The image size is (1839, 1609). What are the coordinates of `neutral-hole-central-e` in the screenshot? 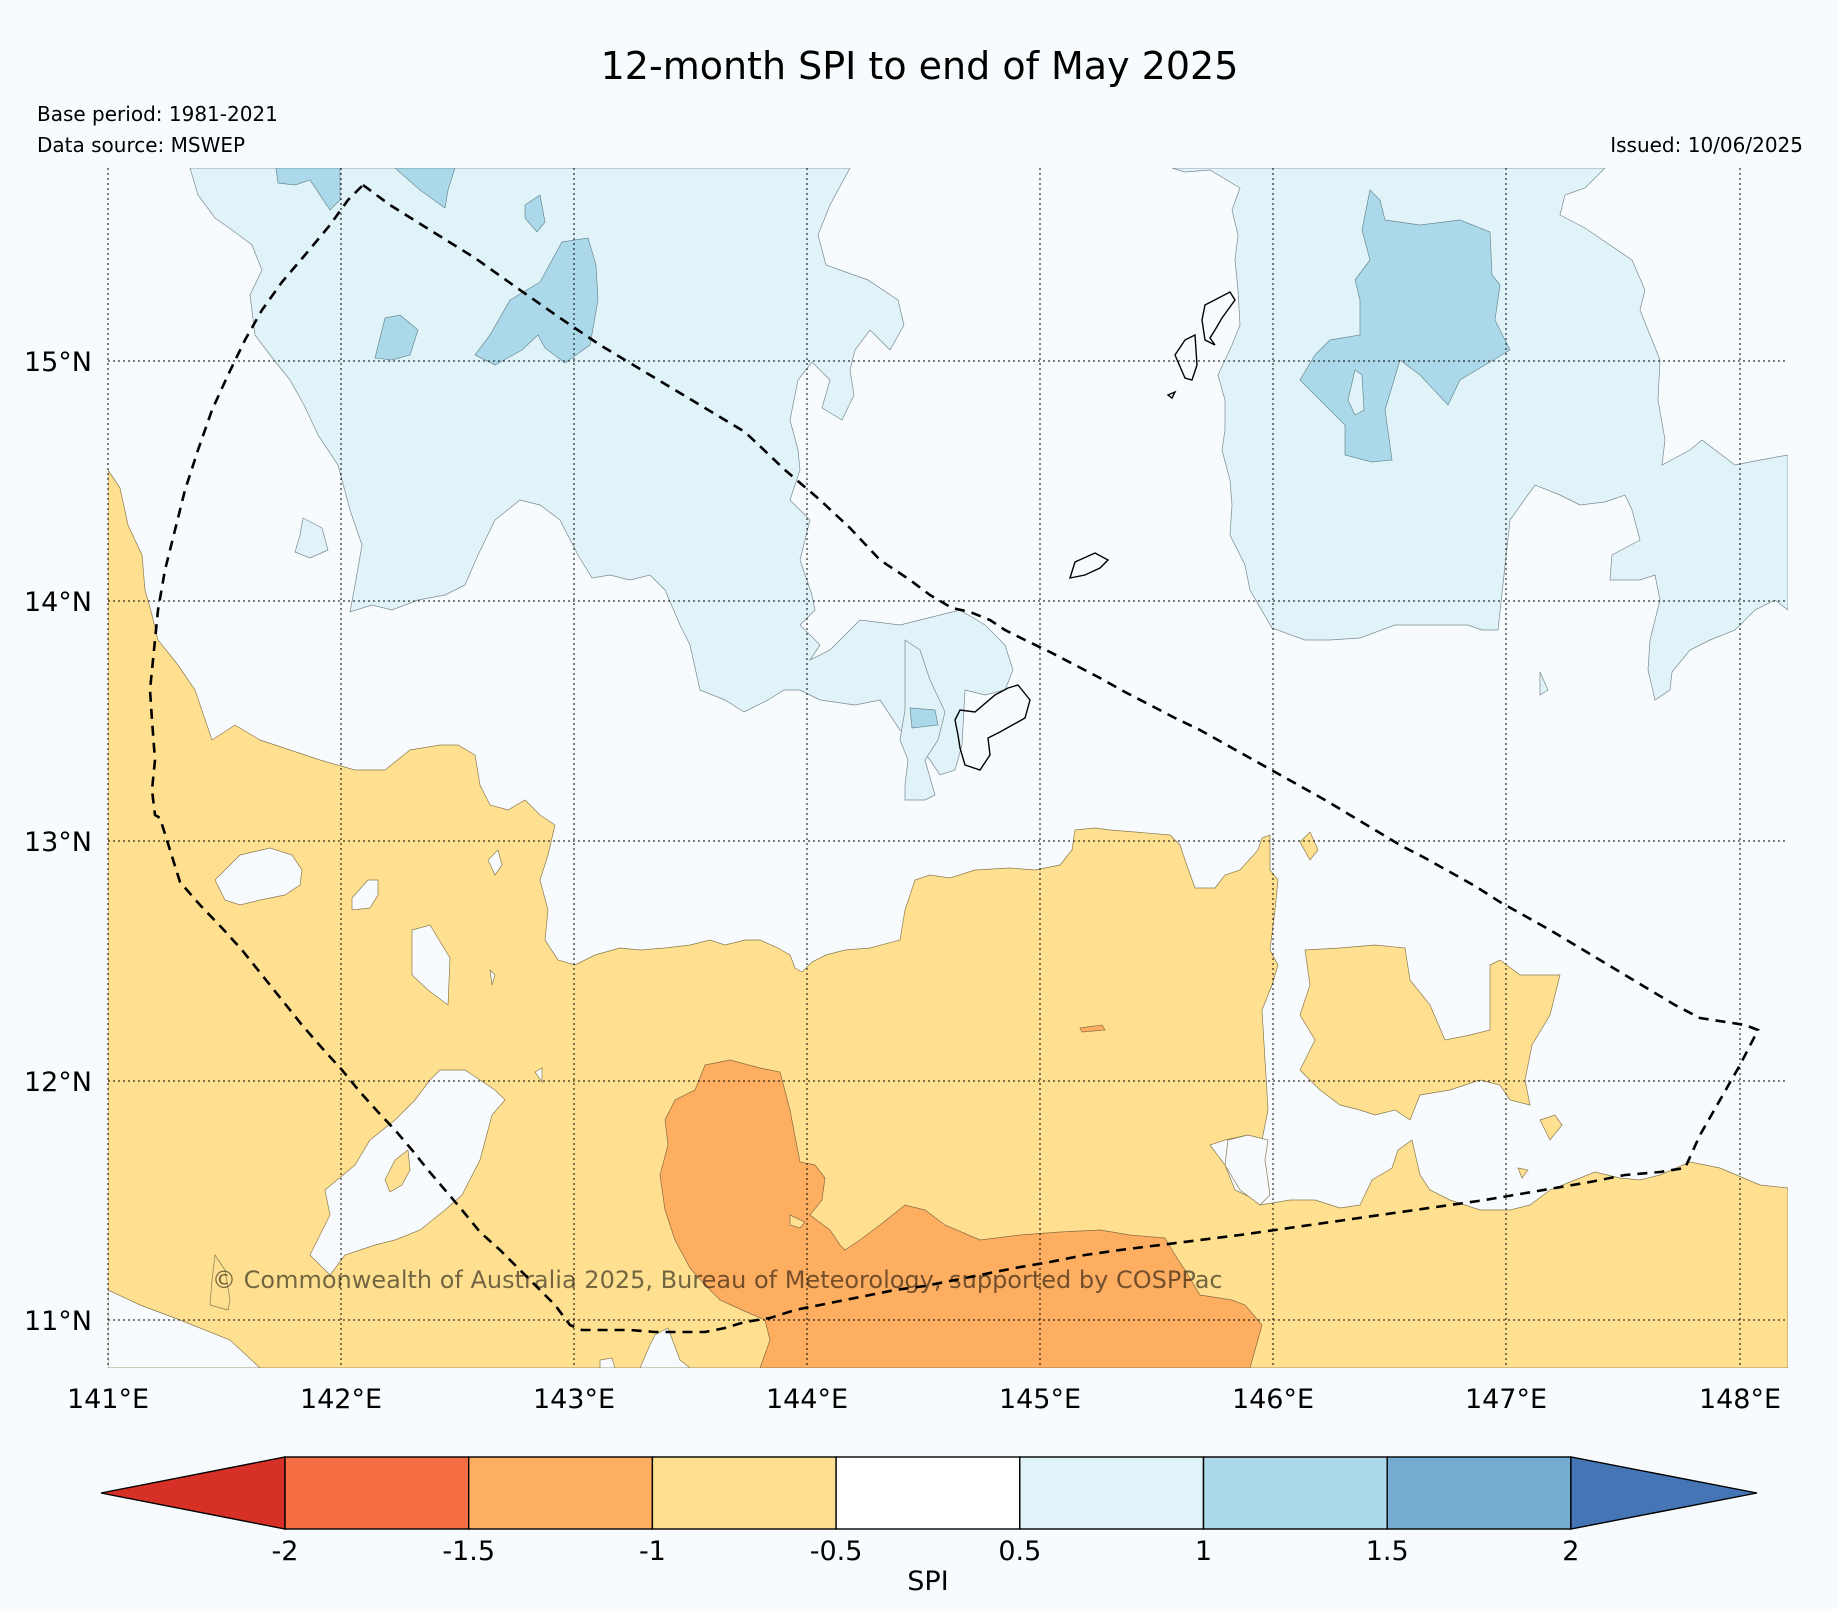 It's located at (1247, 1170).